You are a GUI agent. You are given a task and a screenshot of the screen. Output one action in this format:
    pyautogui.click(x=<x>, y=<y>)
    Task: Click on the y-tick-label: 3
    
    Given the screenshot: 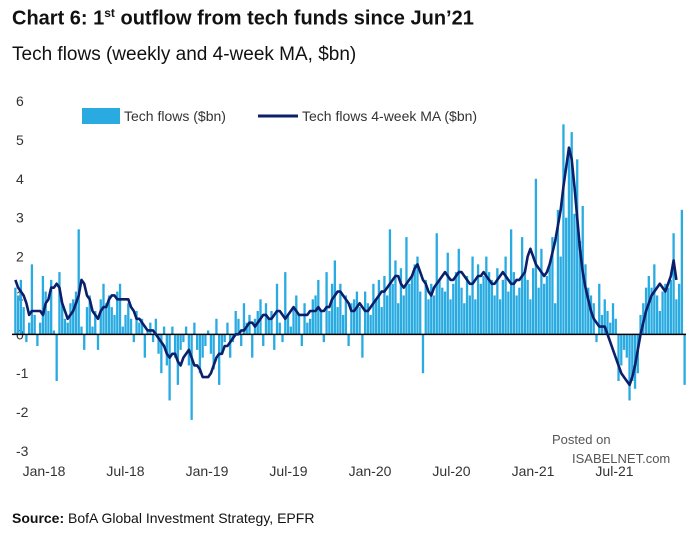 What is the action you would take?
    pyautogui.click(x=20, y=218)
    